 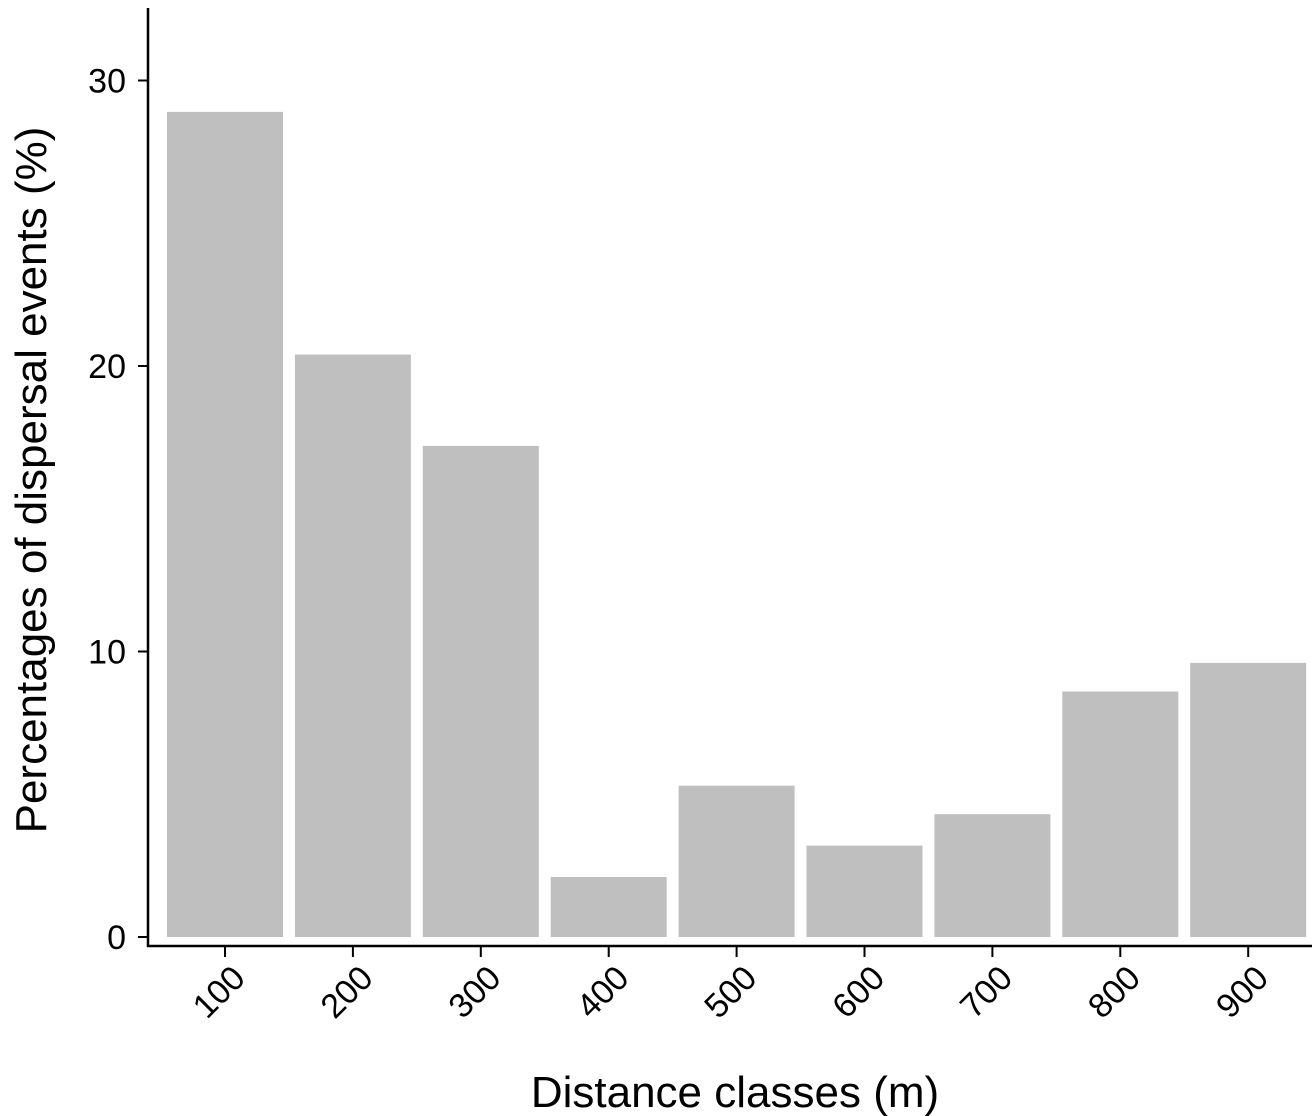 What do you see at coordinates (116, 938) in the screenshot?
I see `y-tick-label: 0` at bounding box center [116, 938].